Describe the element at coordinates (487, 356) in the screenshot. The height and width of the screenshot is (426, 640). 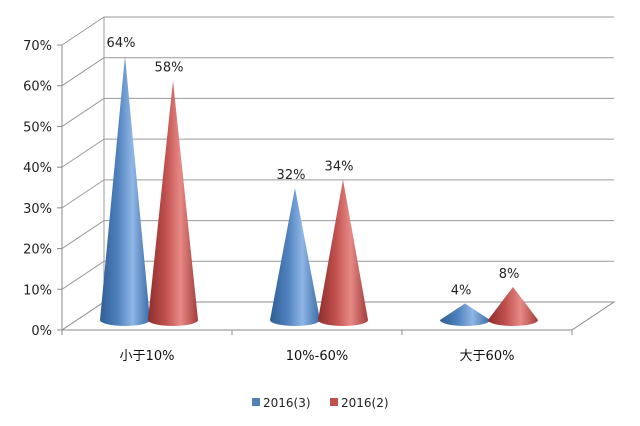
I see `x-tick-label: 大于60%` at that location.